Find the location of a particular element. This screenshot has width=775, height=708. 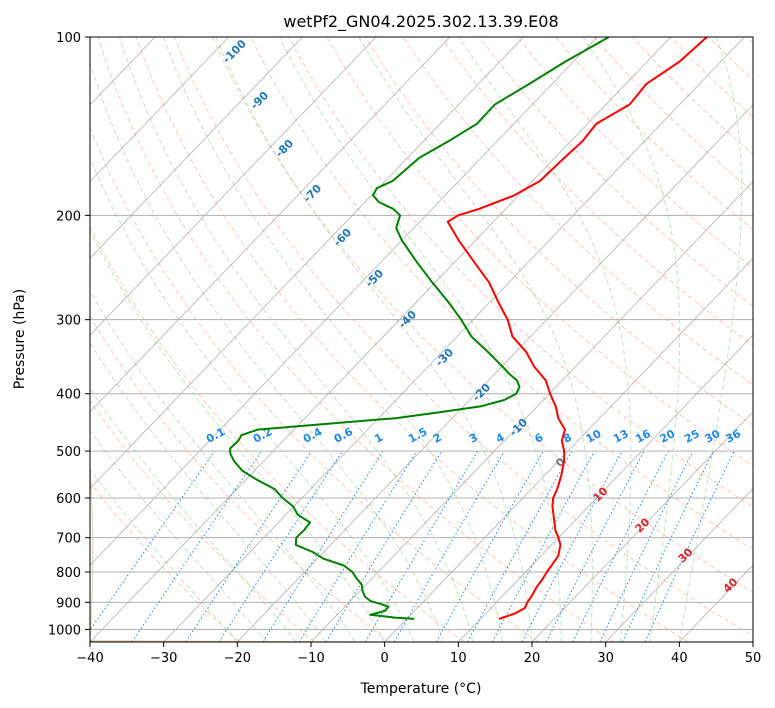

mixing-ratio-label: 0.1 is located at coordinates (215, 435).